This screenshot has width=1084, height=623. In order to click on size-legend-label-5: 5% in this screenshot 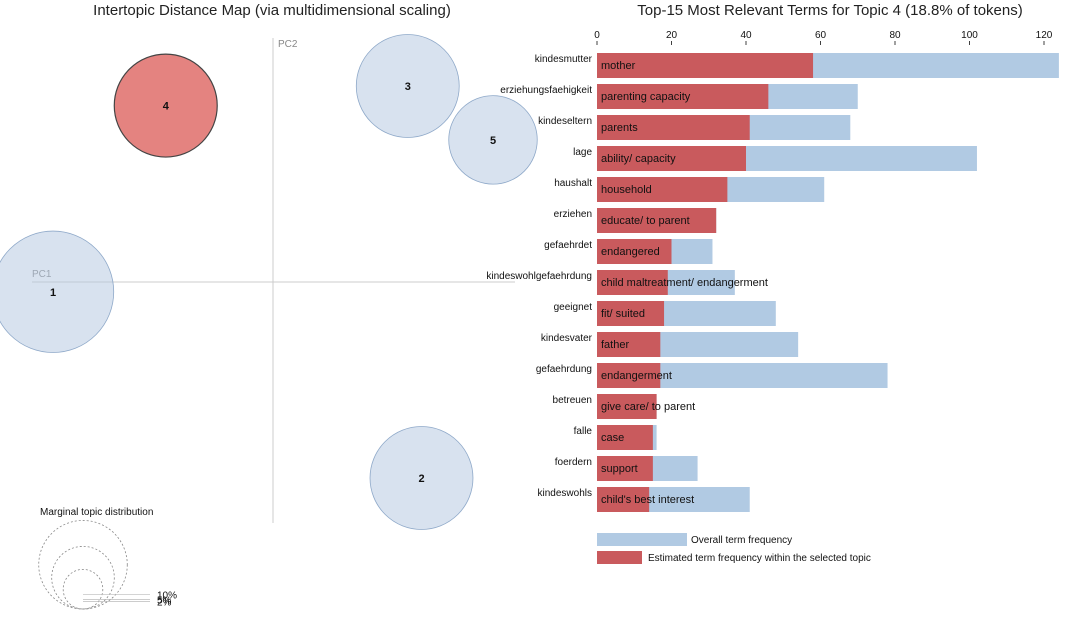, I will do `click(164, 600)`.